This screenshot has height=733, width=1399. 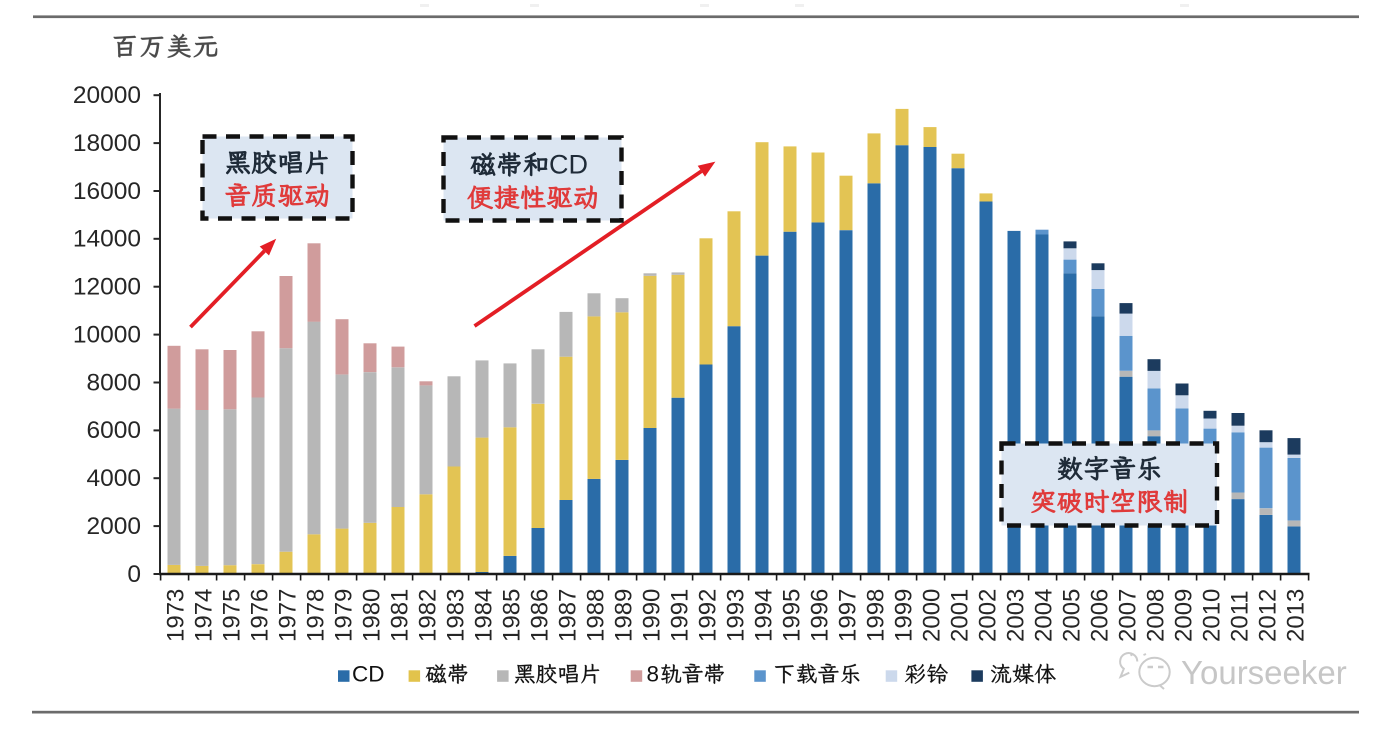 What do you see at coordinates (456, 615) in the screenshot?
I see `svg-text: 1983` at bounding box center [456, 615].